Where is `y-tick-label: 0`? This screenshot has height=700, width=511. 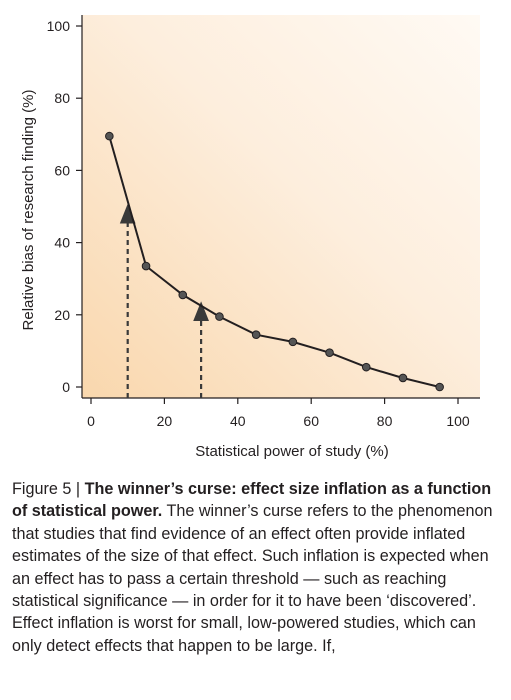 y-tick-label: 0 is located at coordinates (66, 387).